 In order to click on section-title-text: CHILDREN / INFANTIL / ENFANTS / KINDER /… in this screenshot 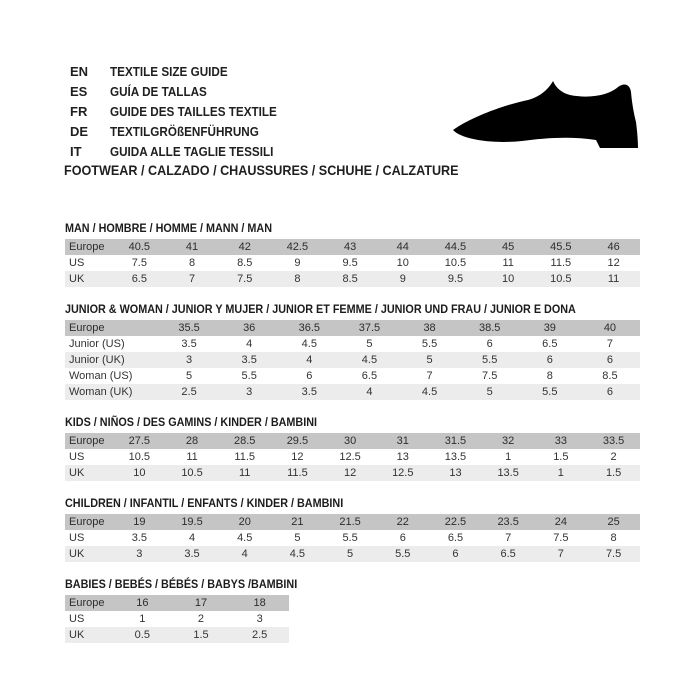, I will do `click(204, 503)`.